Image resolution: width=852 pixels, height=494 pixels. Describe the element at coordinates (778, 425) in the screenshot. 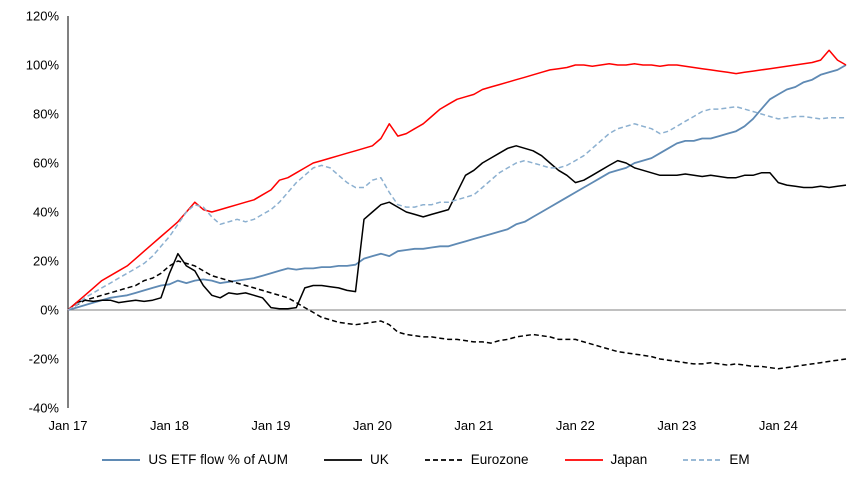

I see `x-tick-label: Jan 24` at that location.